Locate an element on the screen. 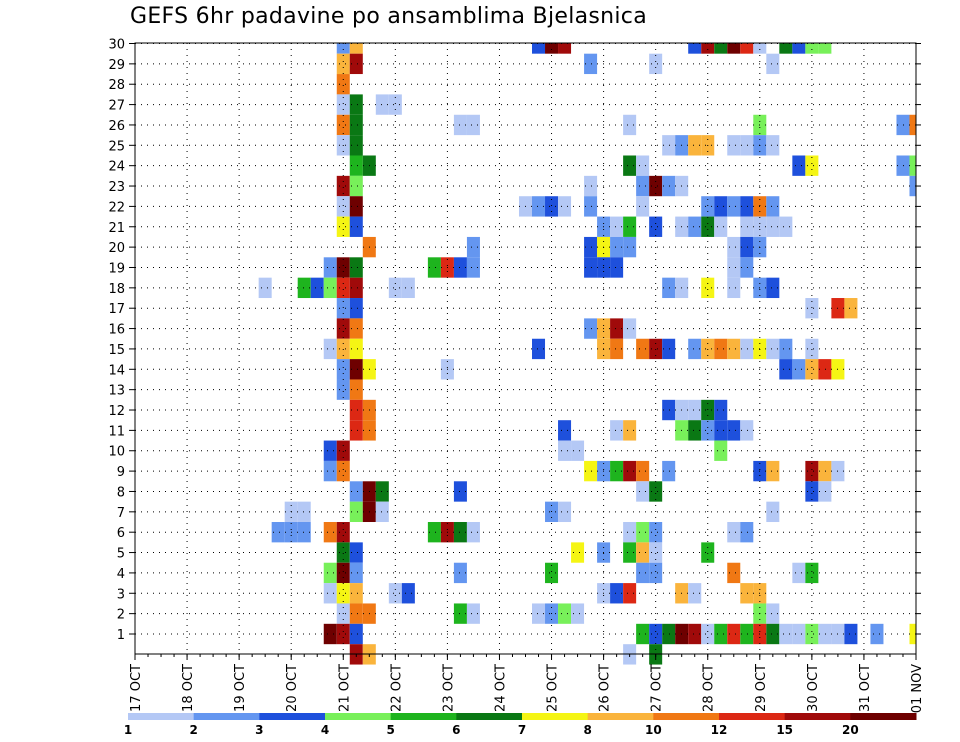 The image size is (960, 742). y-tick-label: 11 is located at coordinates (116, 431).